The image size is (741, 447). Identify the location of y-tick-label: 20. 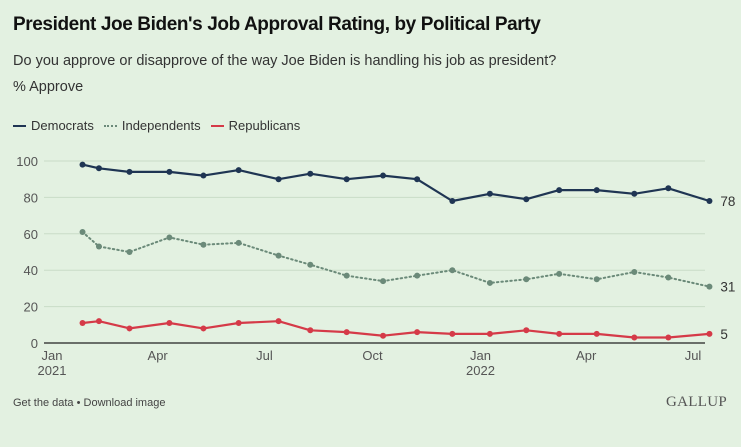
(31, 307).